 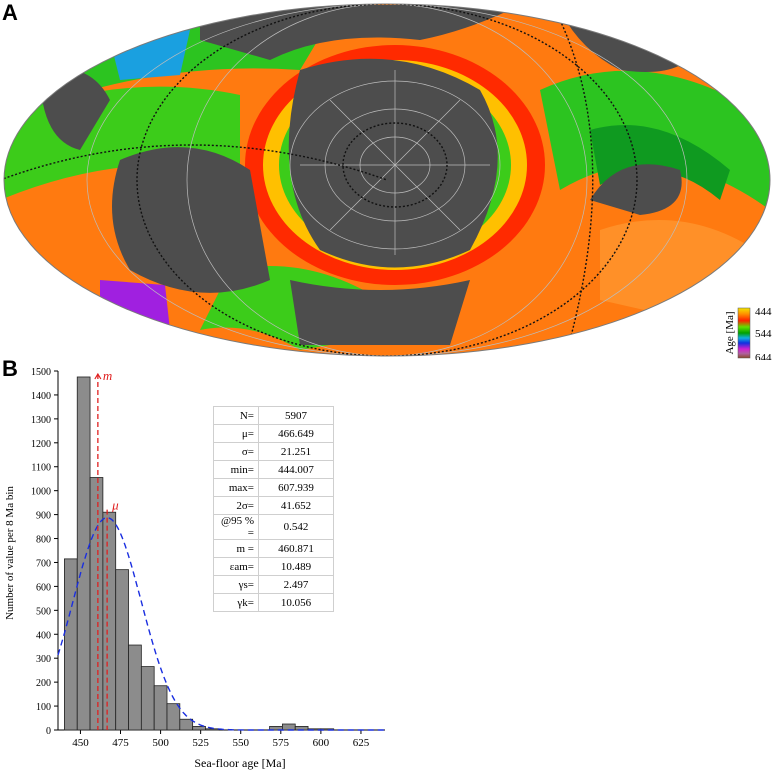 I want to click on stats-row: σ= 21.251, so click(x=273, y=451).